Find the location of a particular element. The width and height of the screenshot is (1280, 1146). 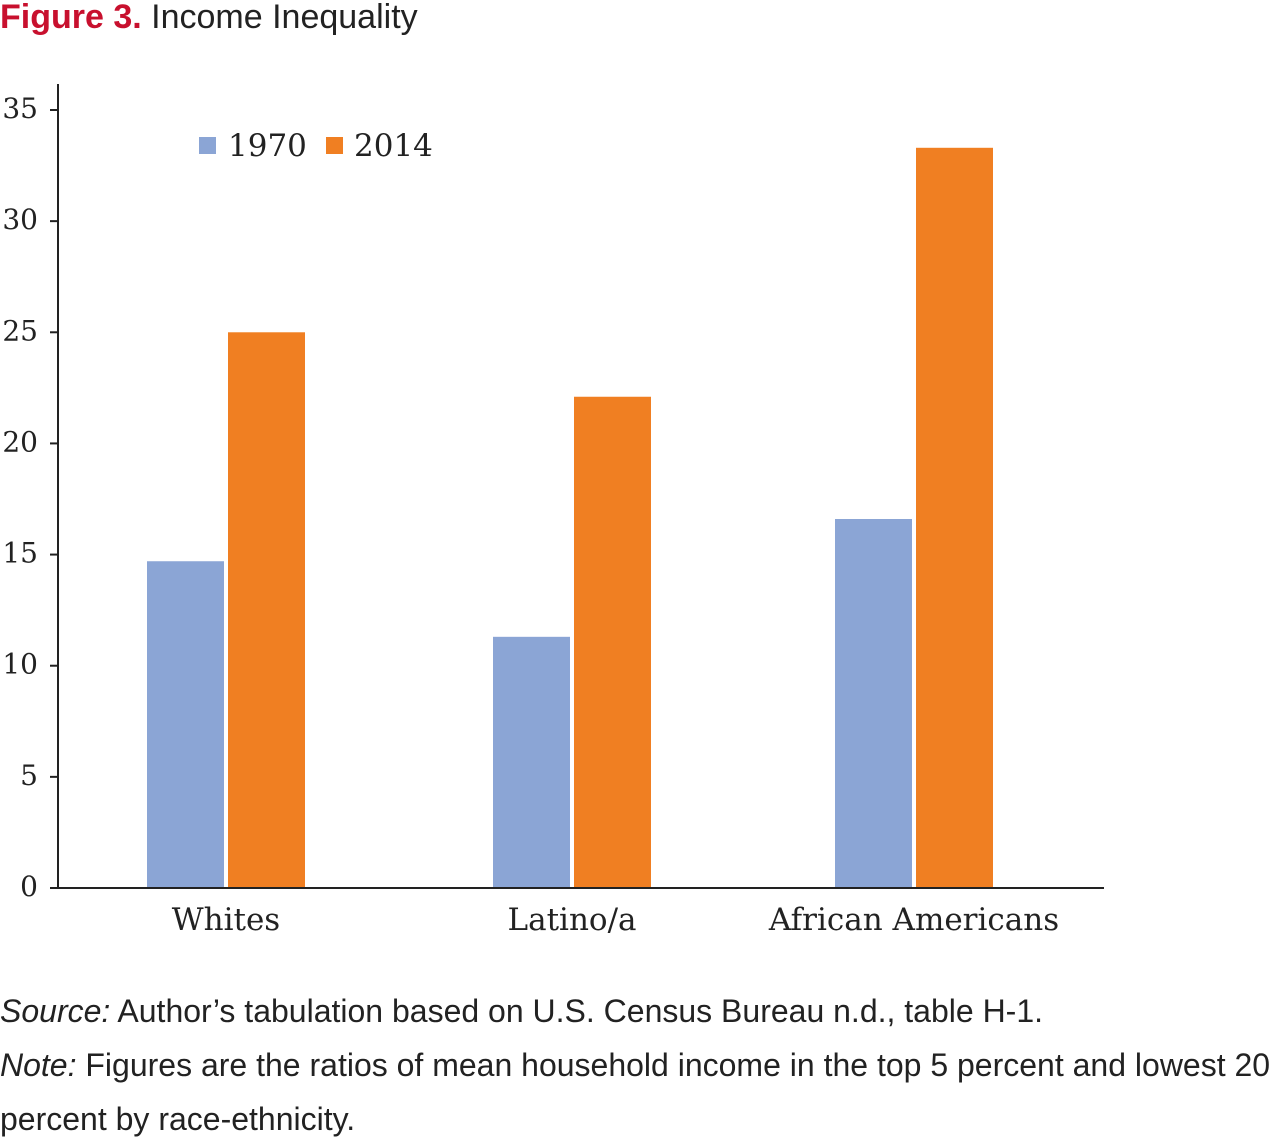

x-axis: Whites Latino/a African Americans is located at coordinates (581, 912).